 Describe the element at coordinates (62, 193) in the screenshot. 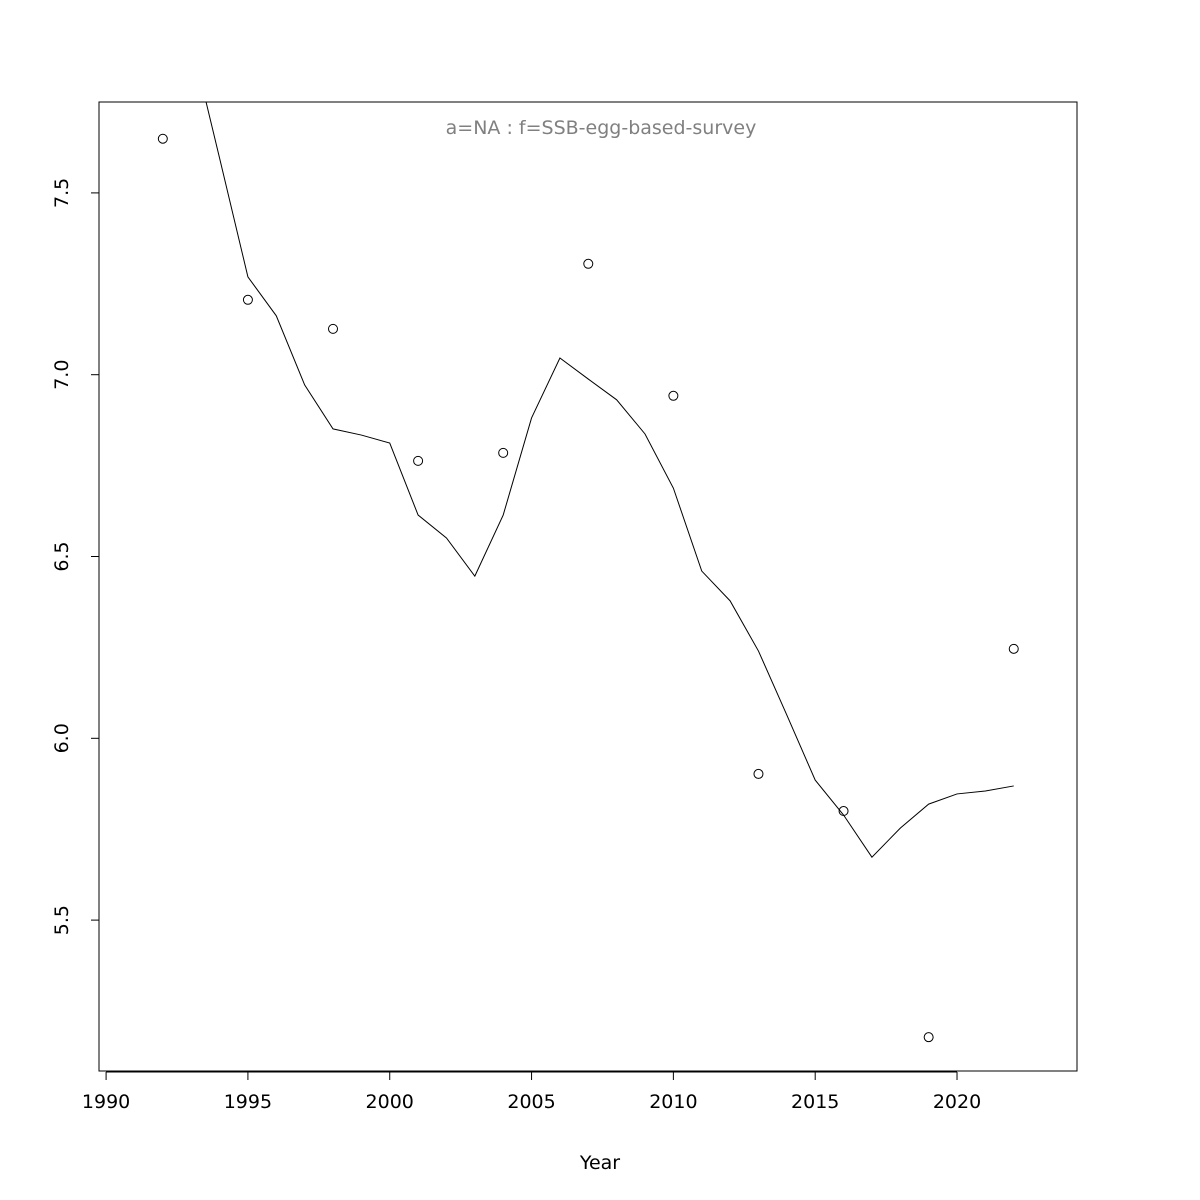

I see `y-tick-label: 7.5` at that location.